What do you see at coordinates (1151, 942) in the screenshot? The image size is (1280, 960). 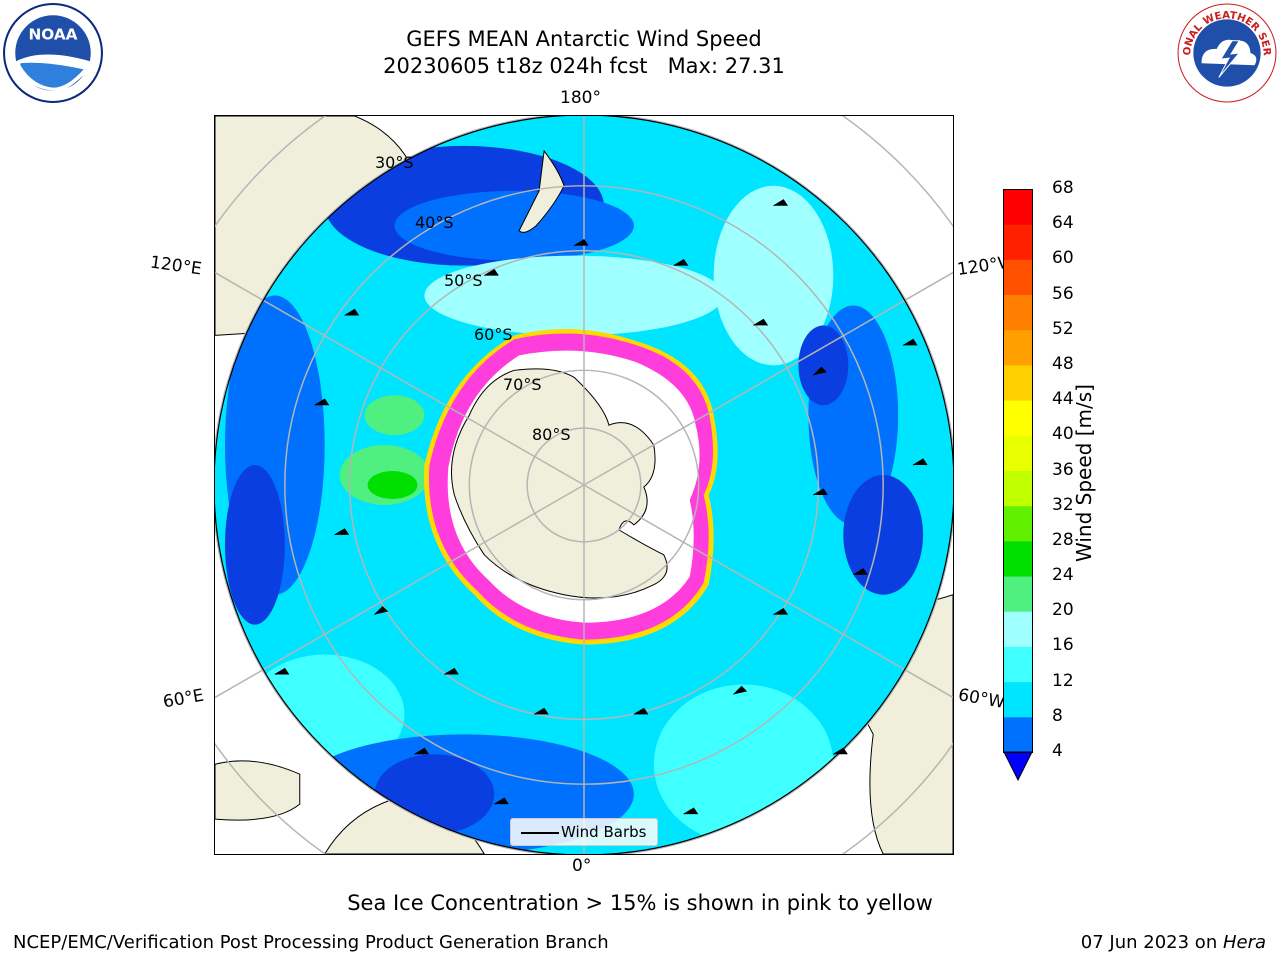 I see `footer-date: 07 Jun 2023 on` at bounding box center [1151, 942].